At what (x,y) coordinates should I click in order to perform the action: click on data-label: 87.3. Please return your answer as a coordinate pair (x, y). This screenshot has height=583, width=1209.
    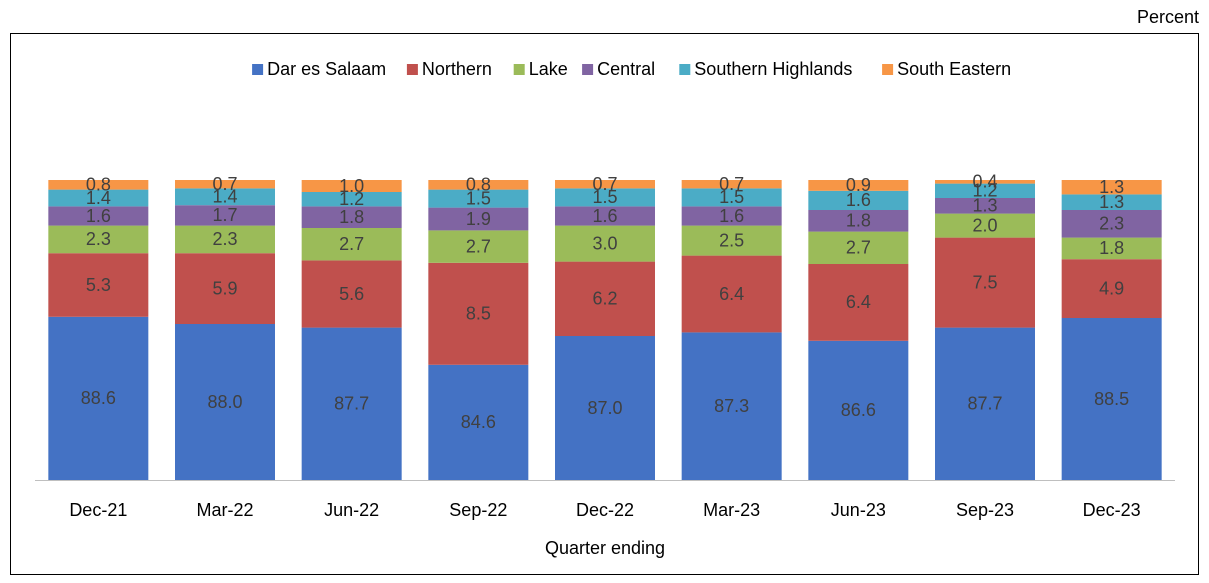
    Looking at the image, I should click on (731, 406).